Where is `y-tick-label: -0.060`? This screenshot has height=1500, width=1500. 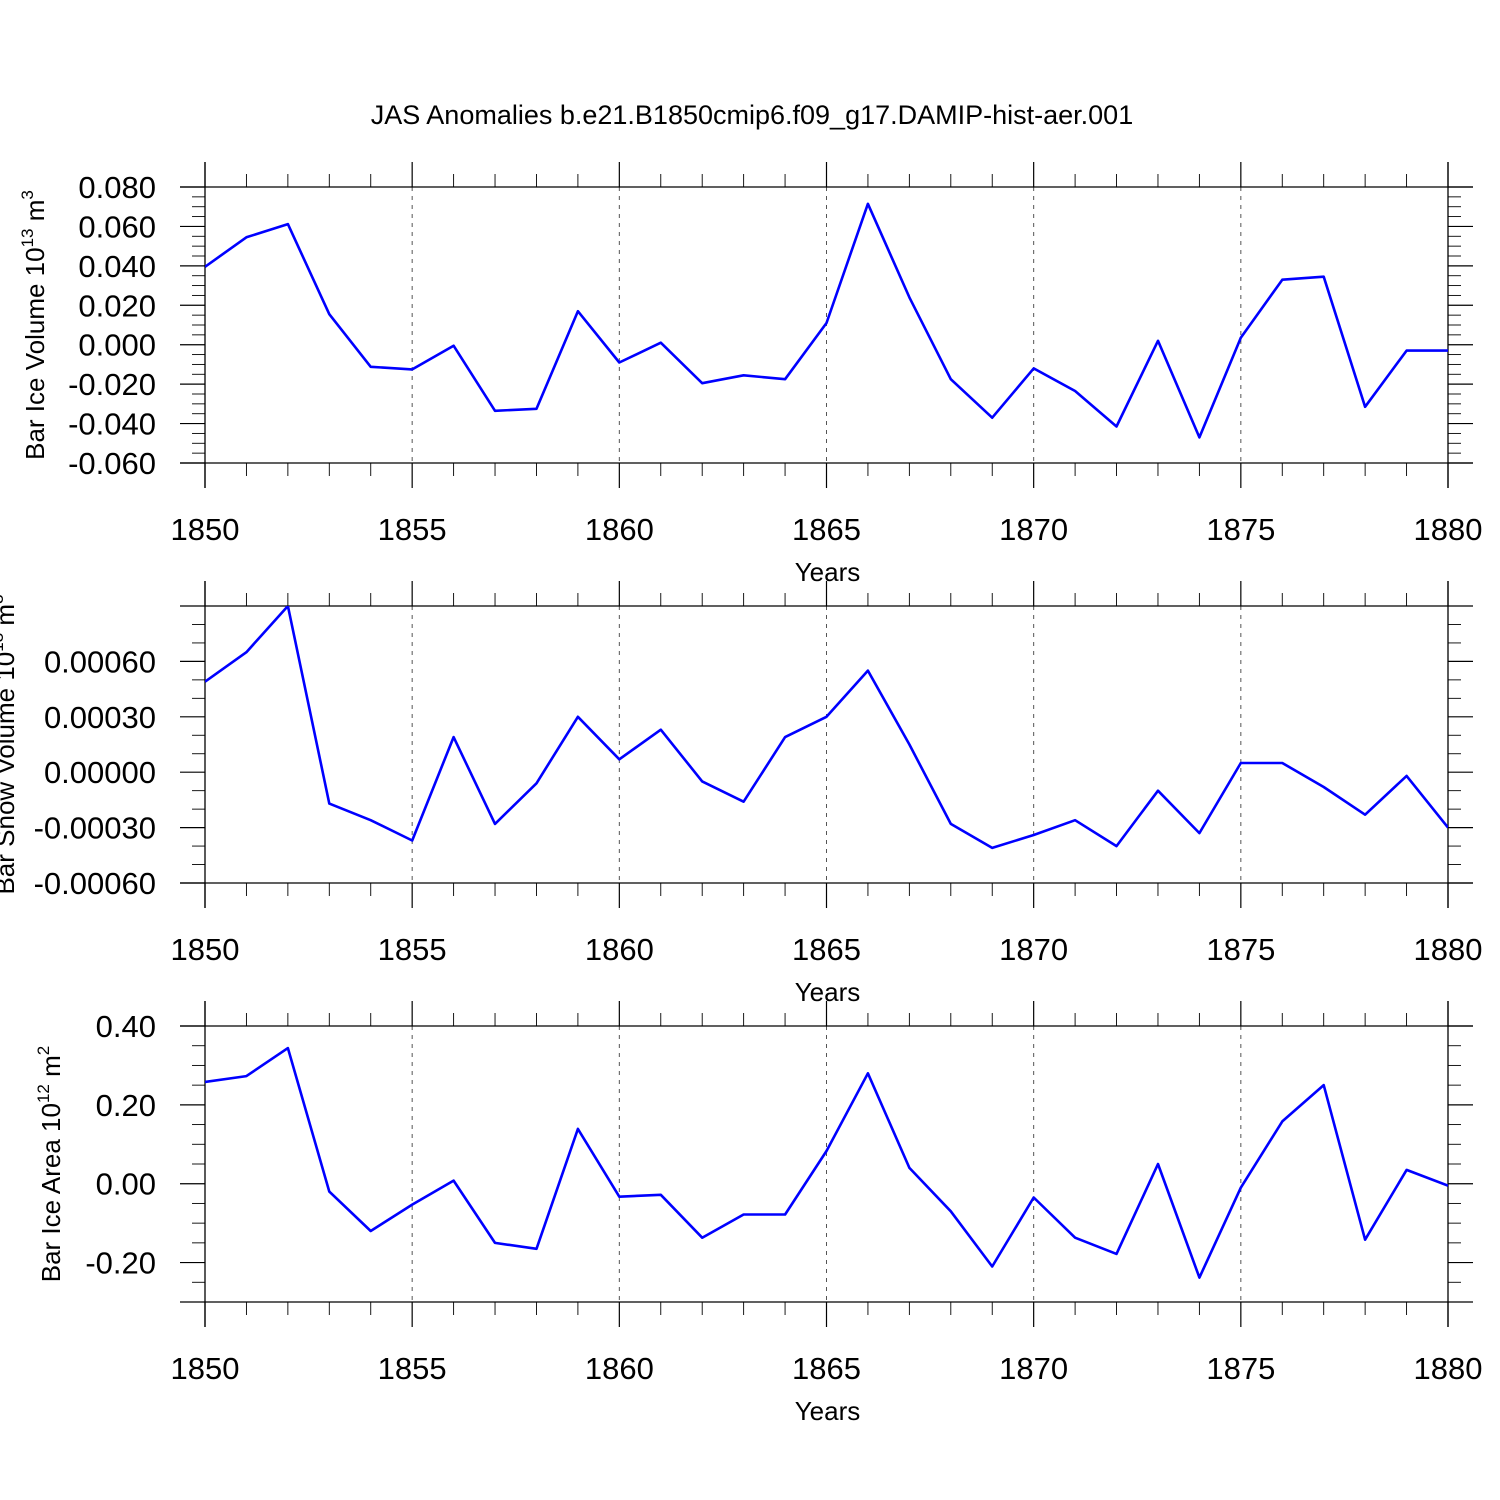 y-tick-label: -0.060 is located at coordinates (112, 463).